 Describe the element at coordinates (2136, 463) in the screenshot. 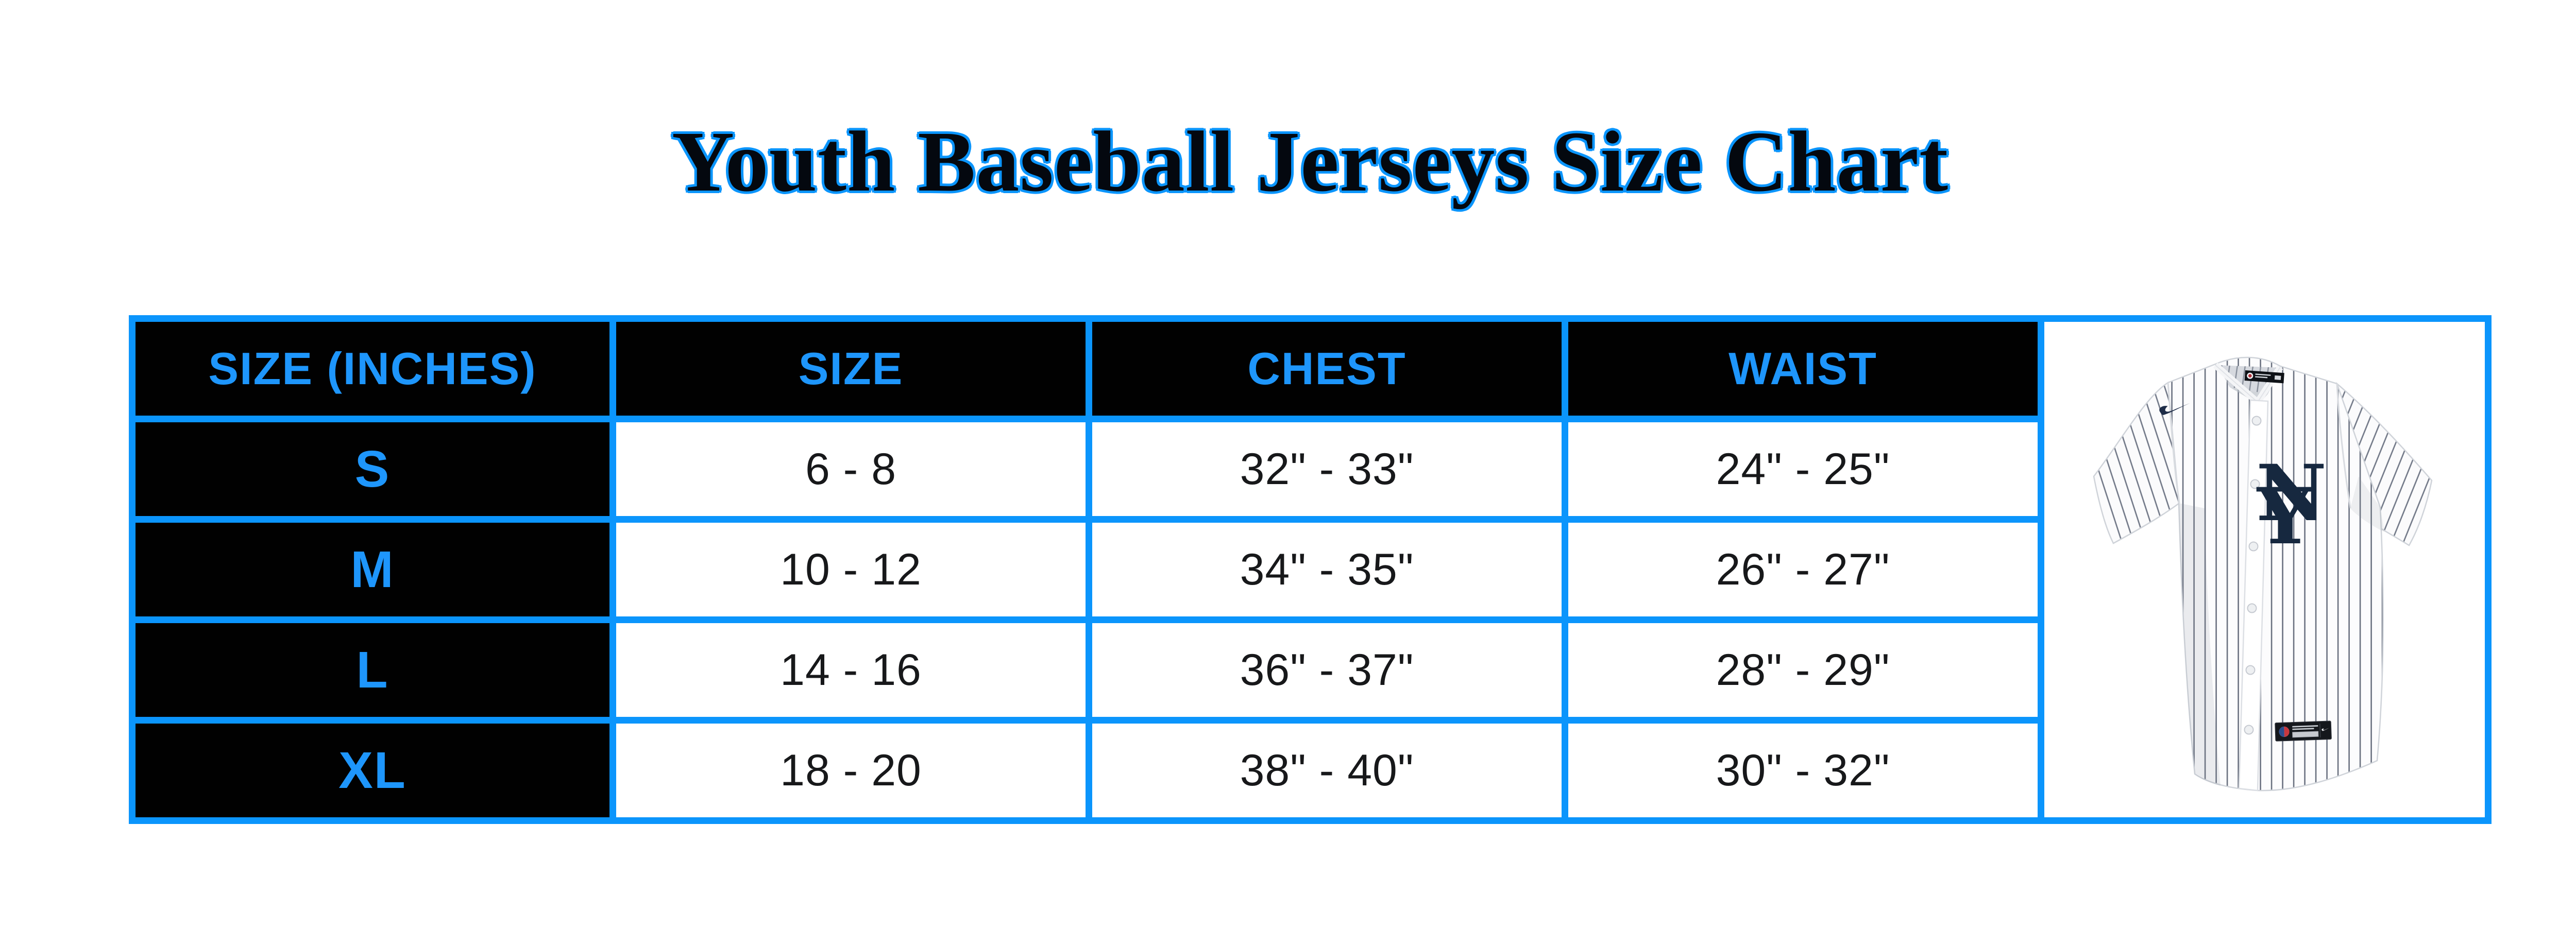

I see `jersey-left-sleeve` at that location.